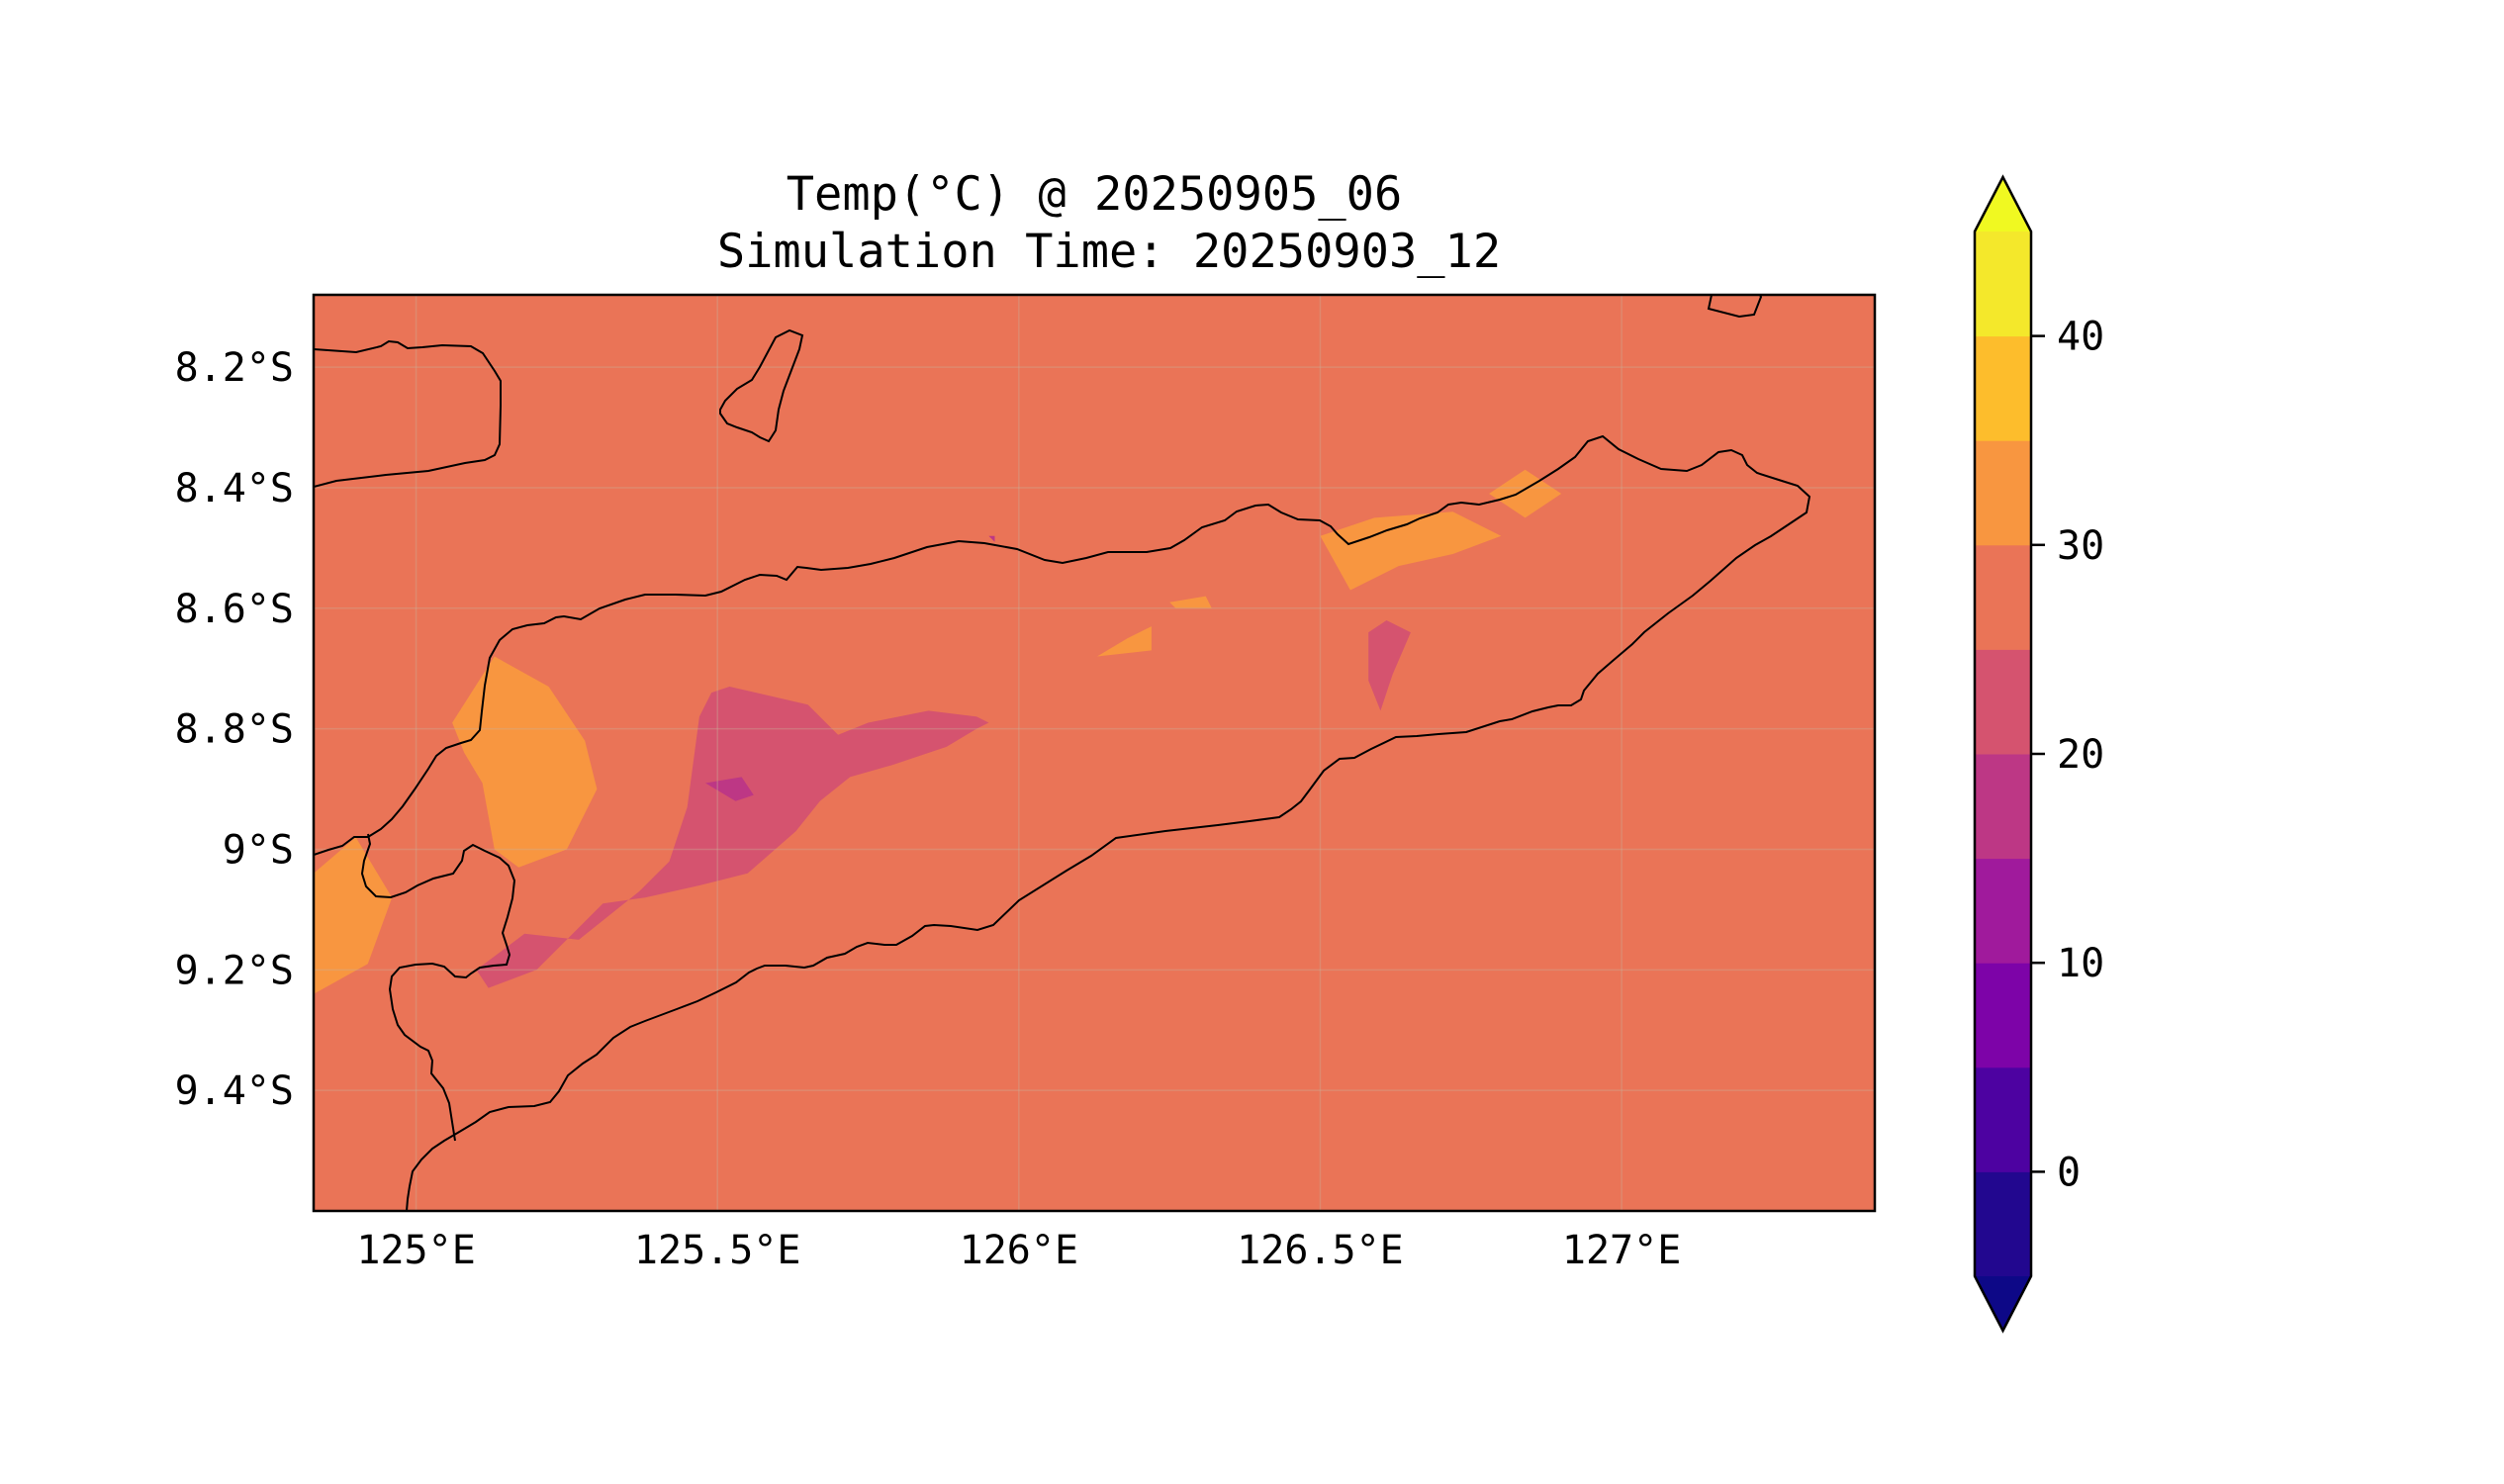  Describe the element at coordinates (234, 488) in the screenshot. I see `lat-tick-label: 8.4°S` at that location.